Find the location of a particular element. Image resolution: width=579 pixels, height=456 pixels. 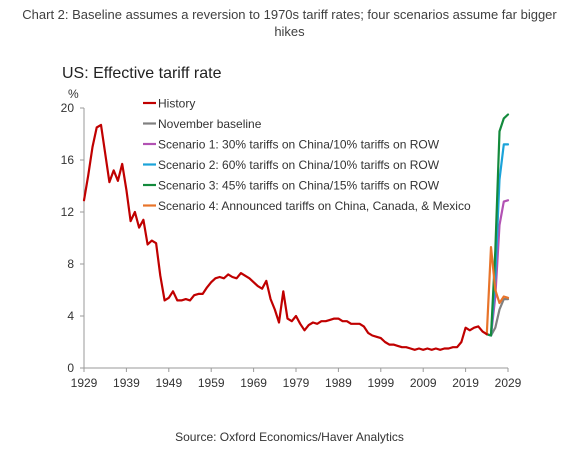

x-tick-label: 2009 is located at coordinates (423, 383).